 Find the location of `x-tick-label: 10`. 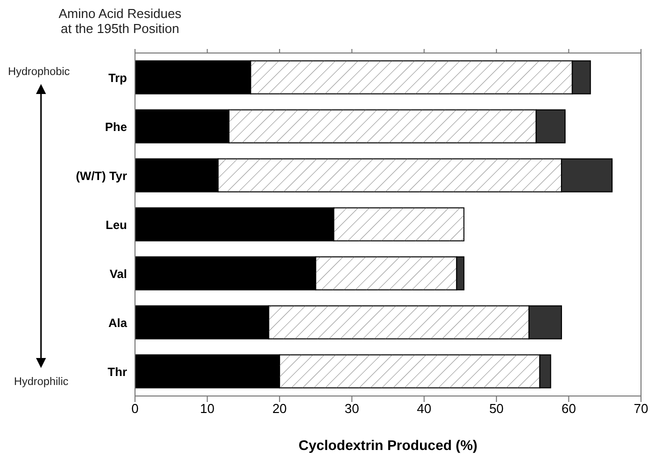

x-tick-label: 10 is located at coordinates (207, 408).